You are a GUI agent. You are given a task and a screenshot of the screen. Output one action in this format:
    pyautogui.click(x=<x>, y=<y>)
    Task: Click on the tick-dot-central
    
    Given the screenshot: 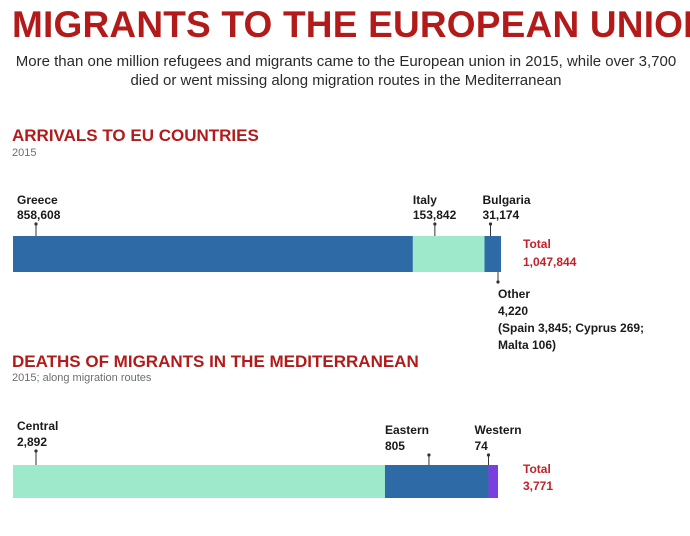 What is the action you would take?
    pyautogui.click(x=36, y=451)
    